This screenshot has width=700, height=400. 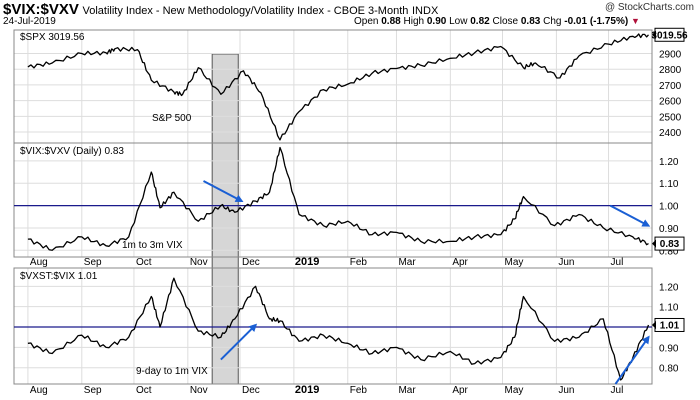 I want to click on chg-label: Chg, so click(x=552, y=21).